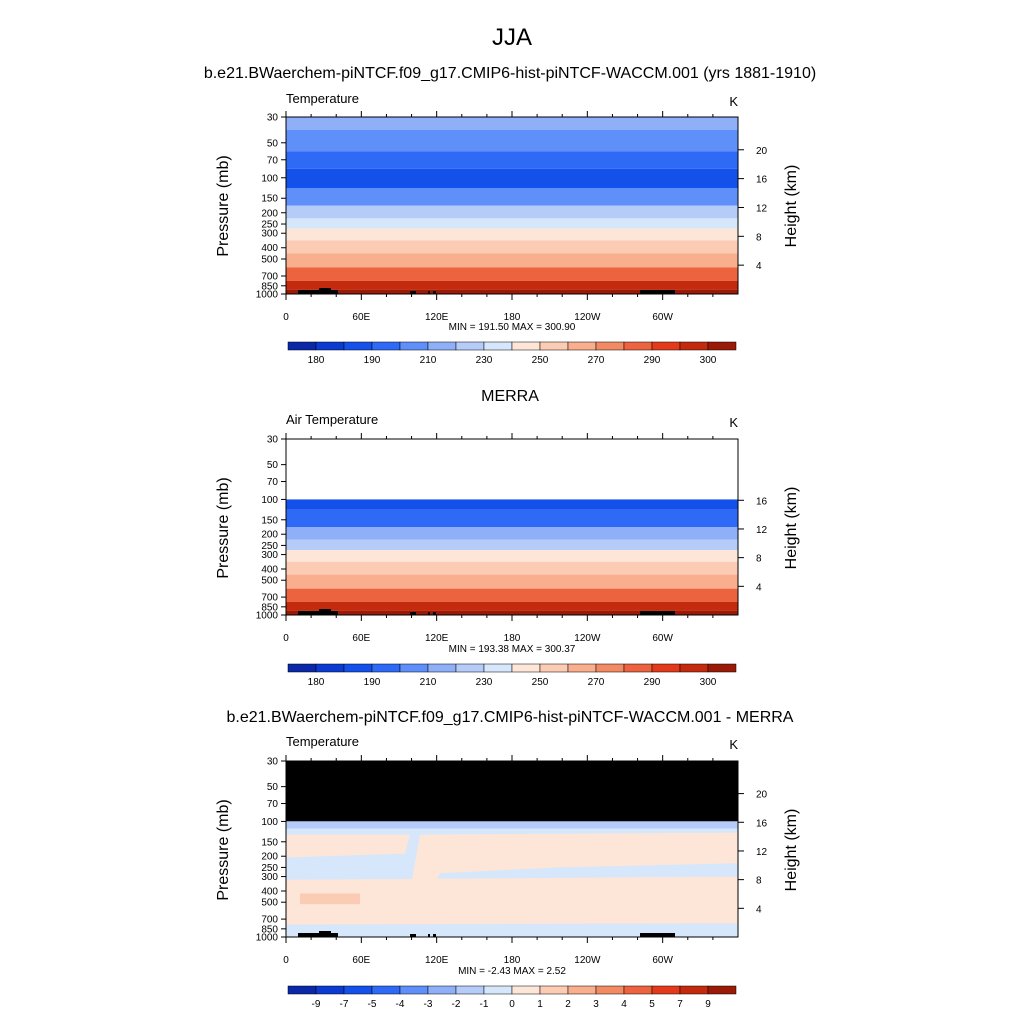  Describe the element at coordinates (269, 286) in the screenshot. I see `y-tick-label: 850` at that location.